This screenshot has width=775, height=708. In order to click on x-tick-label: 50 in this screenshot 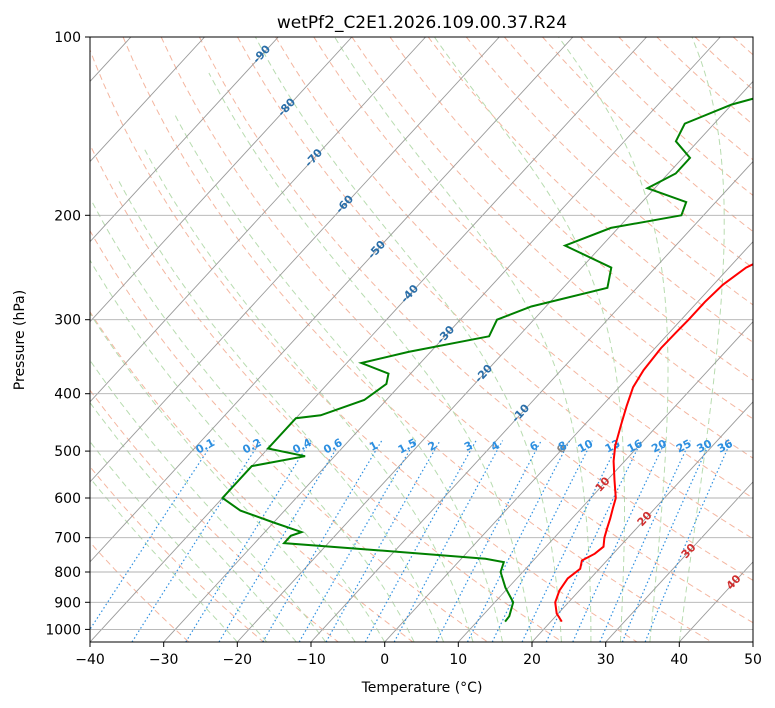, I will do `click(753, 660)`.